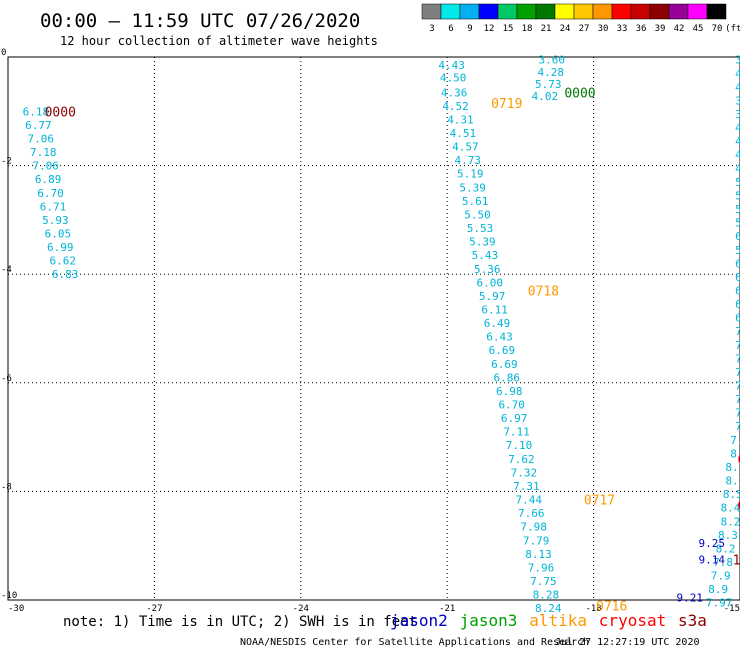 The image size is (740, 650). I want to click on data-value: 5.5, so click(737, 182).